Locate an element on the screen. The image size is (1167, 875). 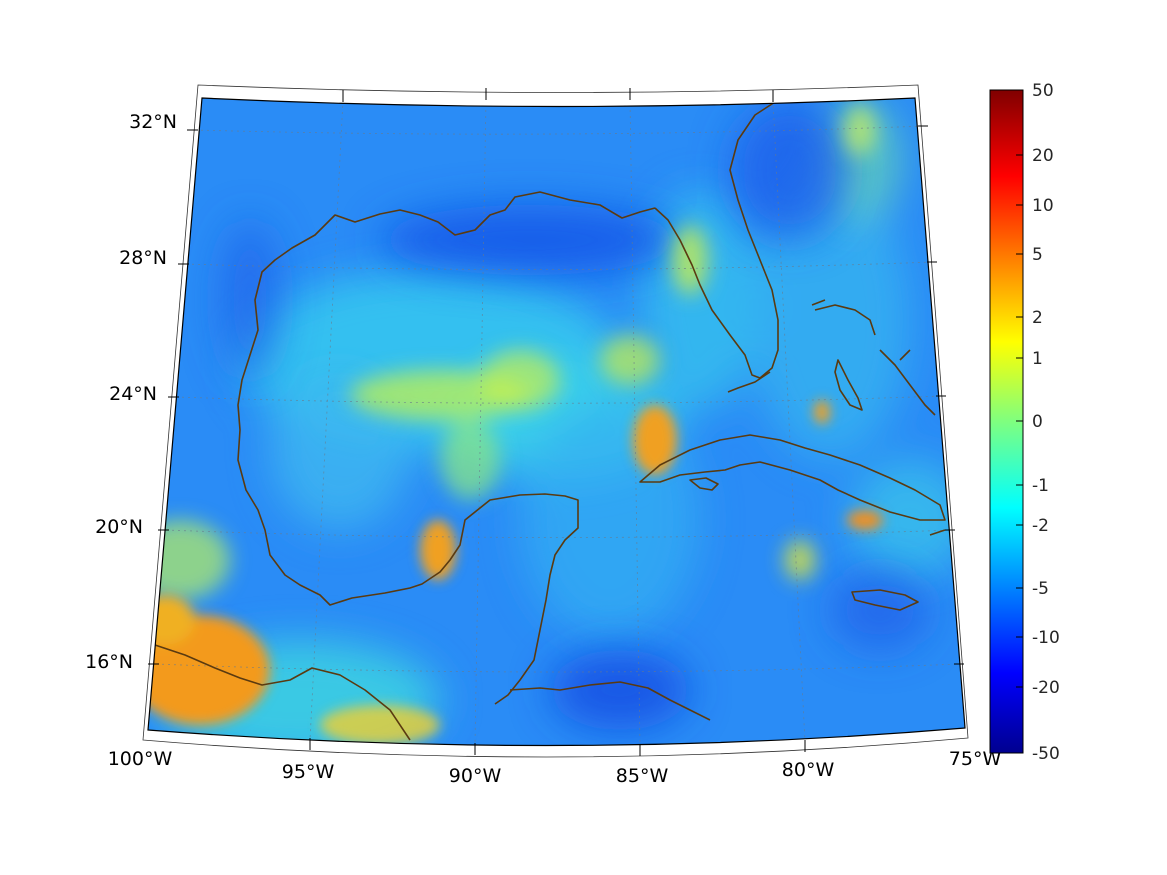
lon-label-80w: 80°W is located at coordinates (808, 770).